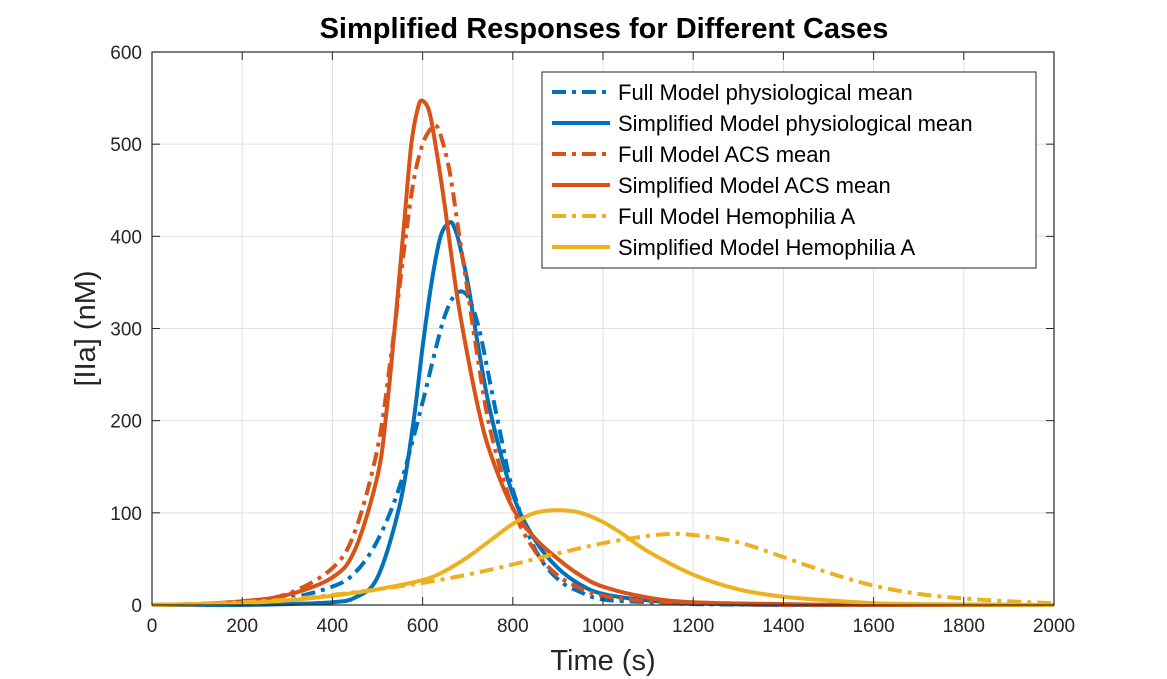  I want to click on series-line-simplified-model-hemophilia-a, so click(603, 557).